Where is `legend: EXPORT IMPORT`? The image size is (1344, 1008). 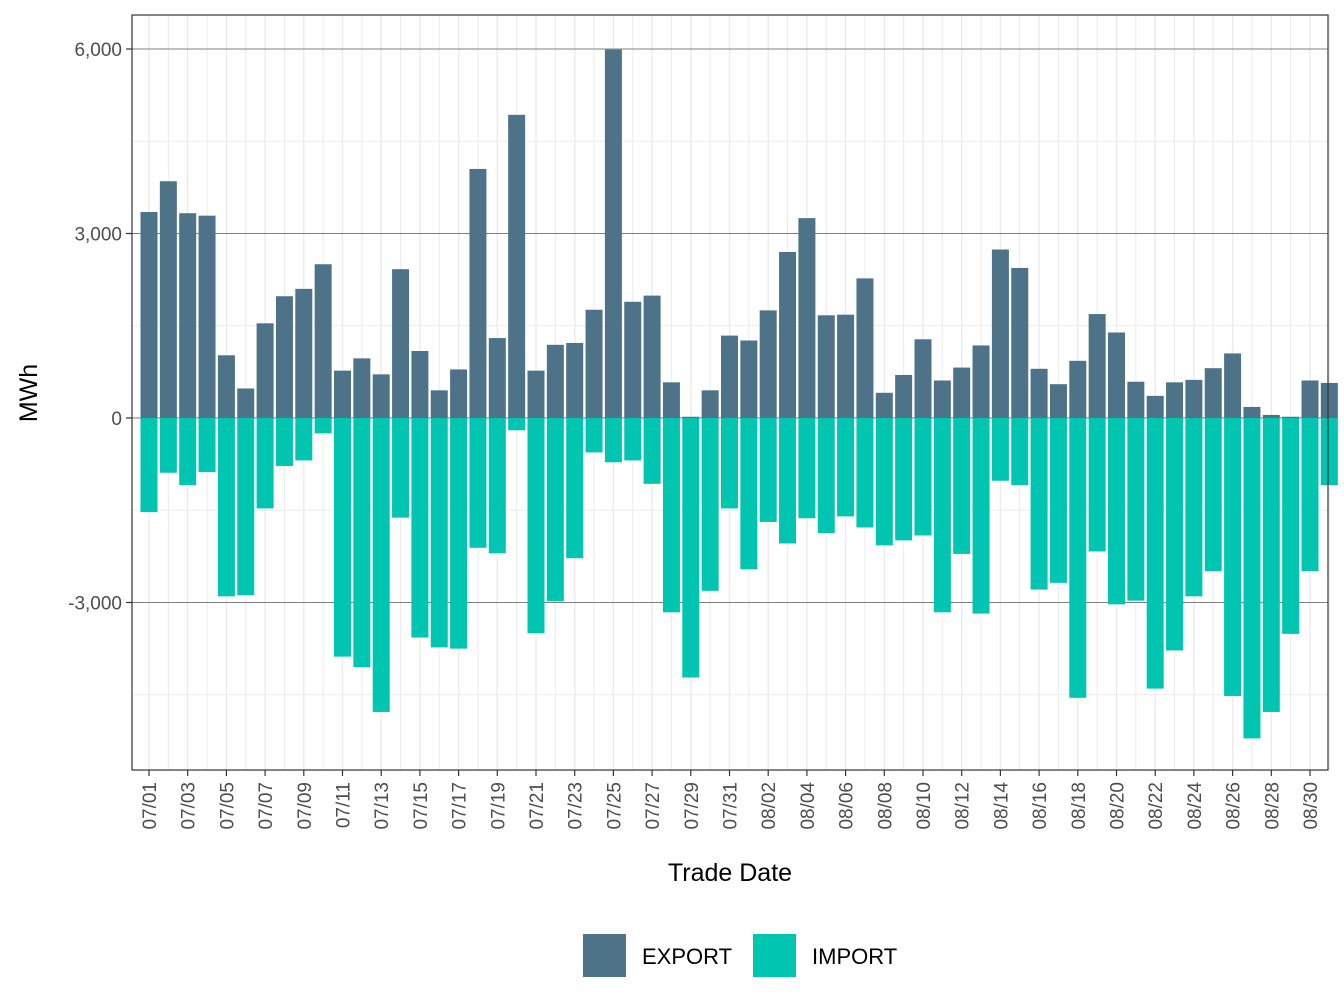
legend: EXPORT IMPORT is located at coordinates (740, 955).